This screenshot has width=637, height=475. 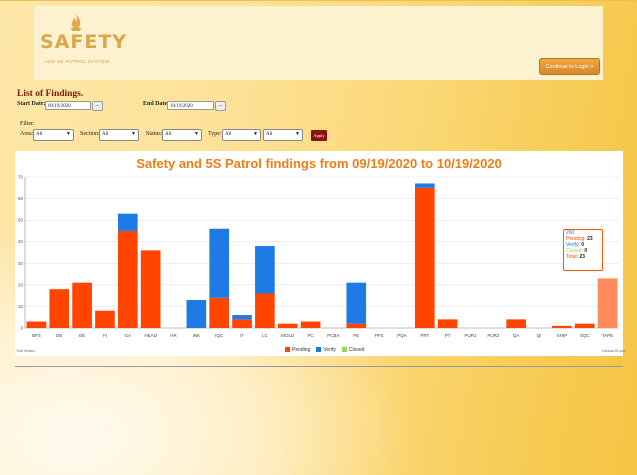 I want to click on x-tick-label: PQA, so click(x=402, y=335).